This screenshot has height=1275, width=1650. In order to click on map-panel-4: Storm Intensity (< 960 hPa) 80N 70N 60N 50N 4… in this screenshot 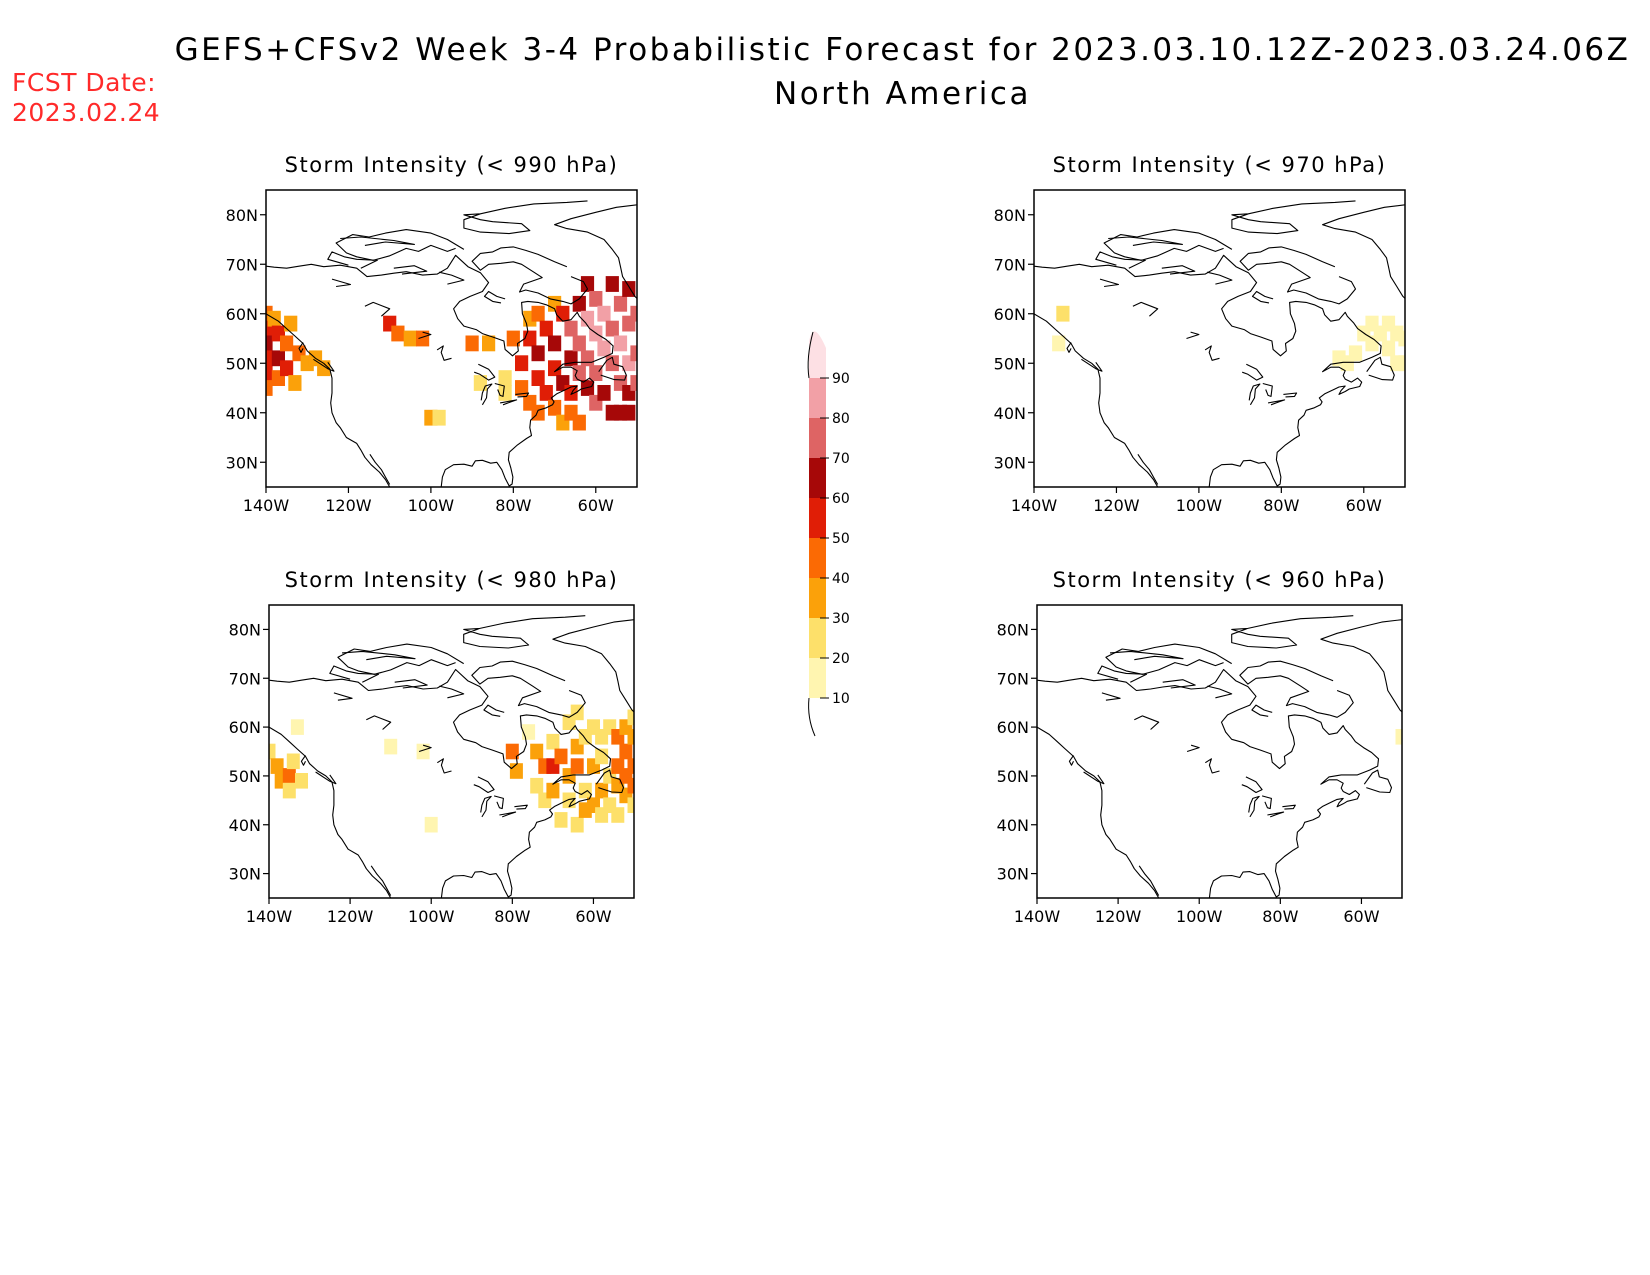, I will do `click(1200, 747)`.